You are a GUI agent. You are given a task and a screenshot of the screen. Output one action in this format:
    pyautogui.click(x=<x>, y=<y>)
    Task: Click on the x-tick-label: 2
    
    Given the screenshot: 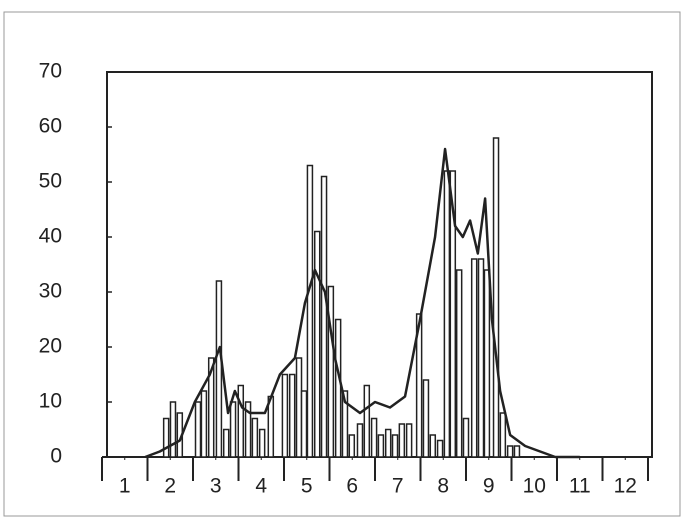 What is the action you would take?
    pyautogui.click(x=170, y=486)
    